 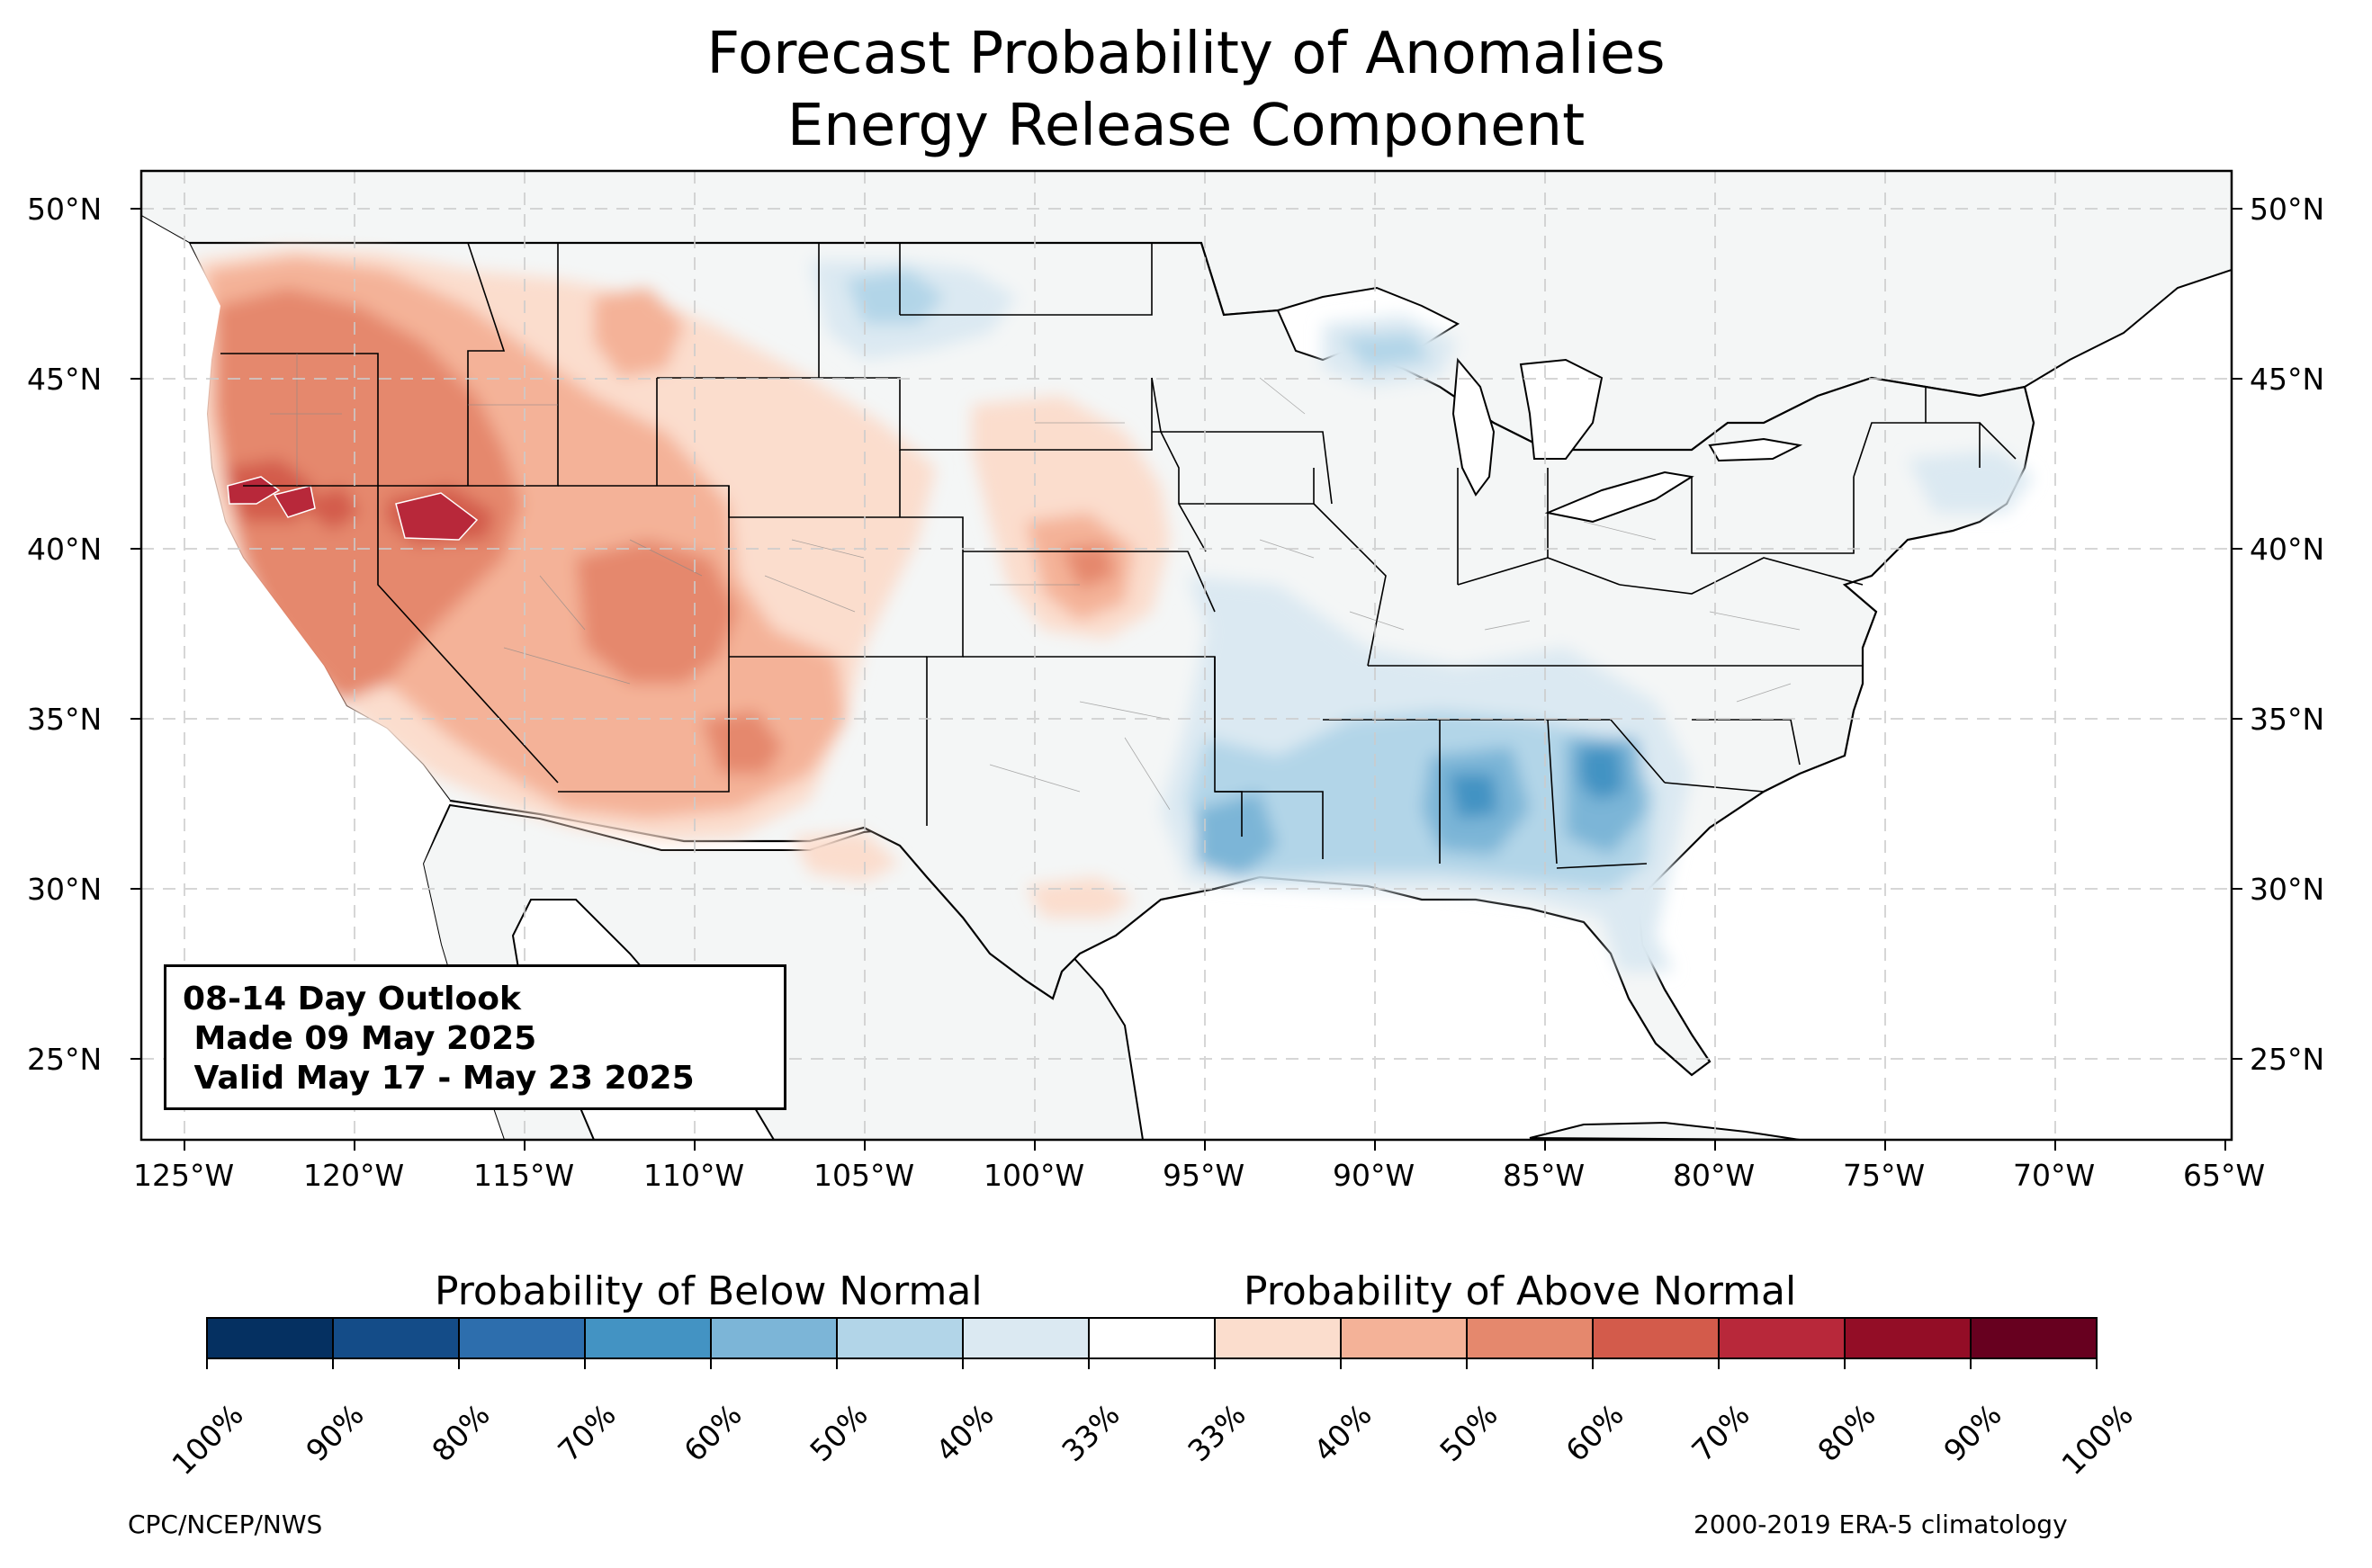 What do you see at coordinates (639, 333) in the screenshot?
I see `above-normal-montana` at bounding box center [639, 333].